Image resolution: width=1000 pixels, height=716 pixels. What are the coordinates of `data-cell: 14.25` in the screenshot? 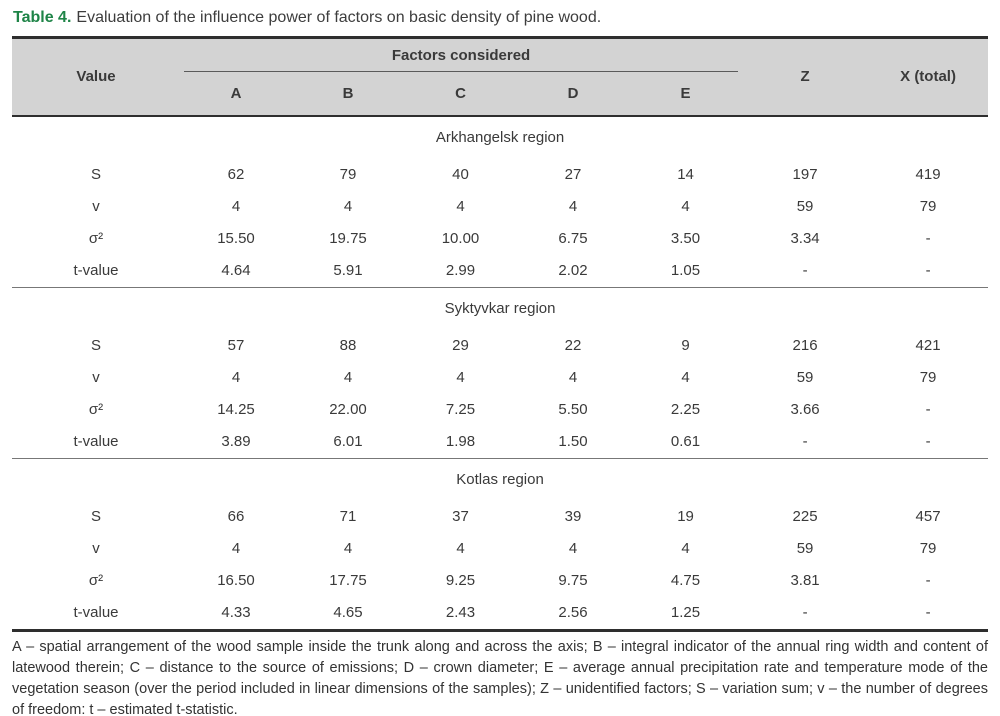 It's located at (236, 409).